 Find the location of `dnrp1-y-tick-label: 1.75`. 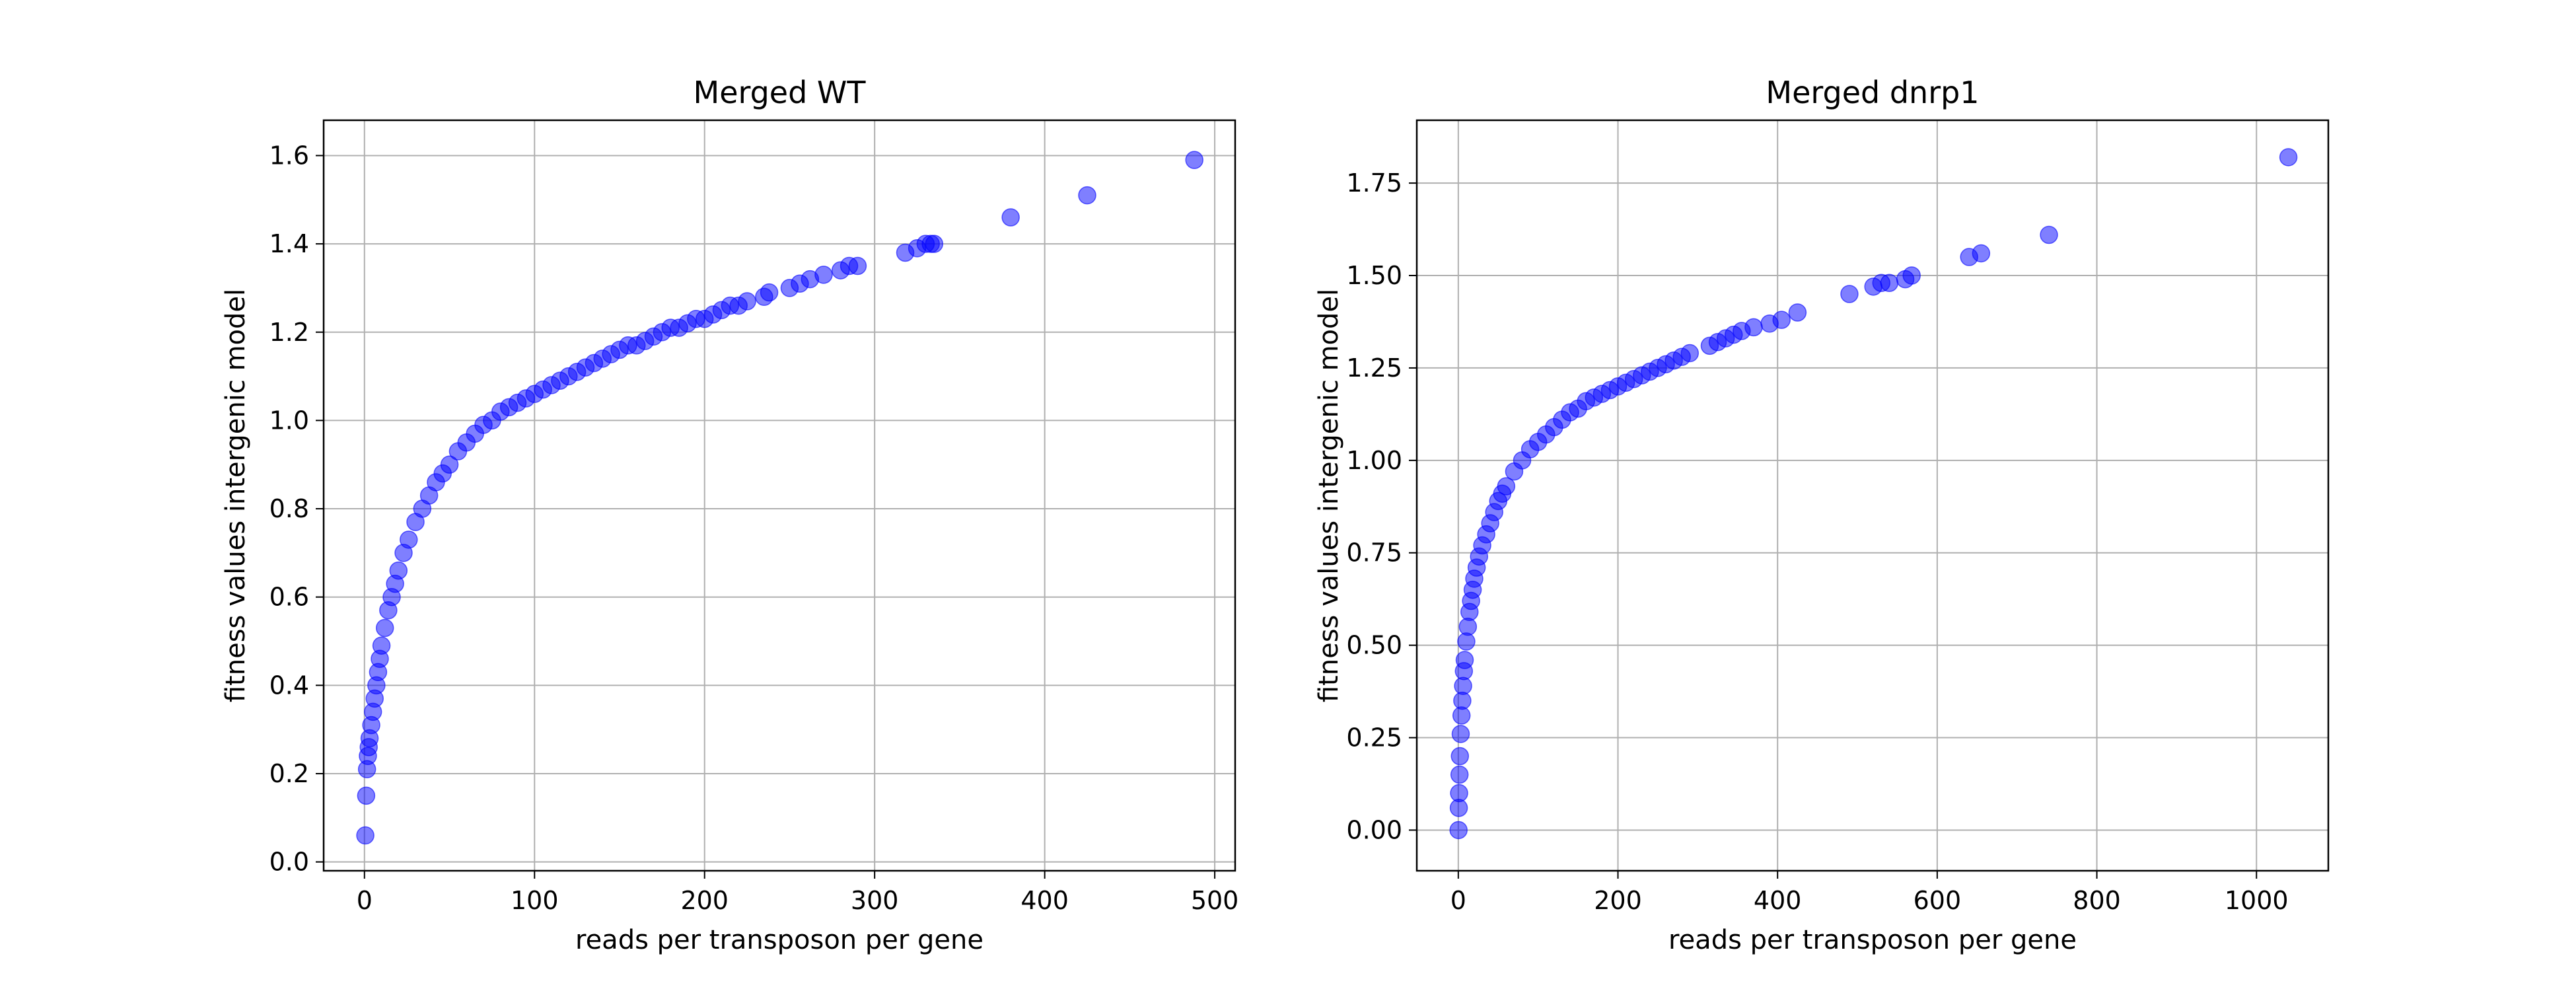

dnrp1-y-tick-label: 1.75 is located at coordinates (1374, 183).